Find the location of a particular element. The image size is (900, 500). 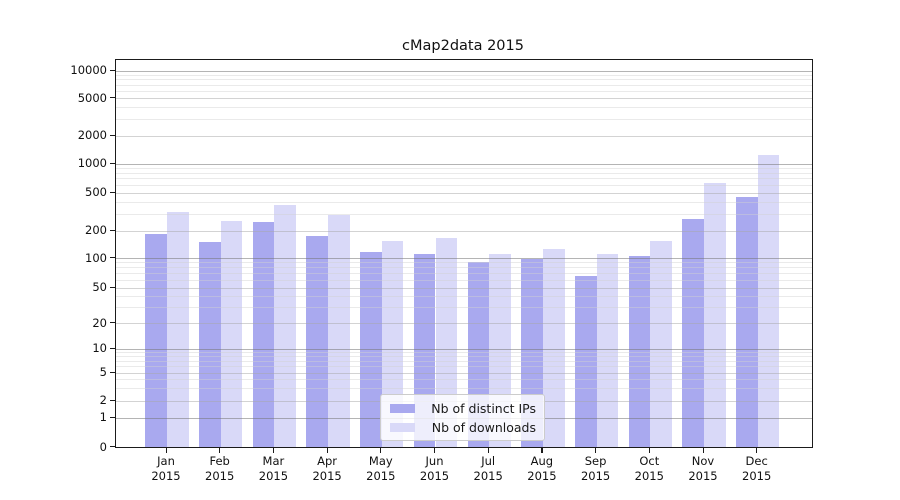

x-tick-mark-mar is located at coordinates (273, 450).